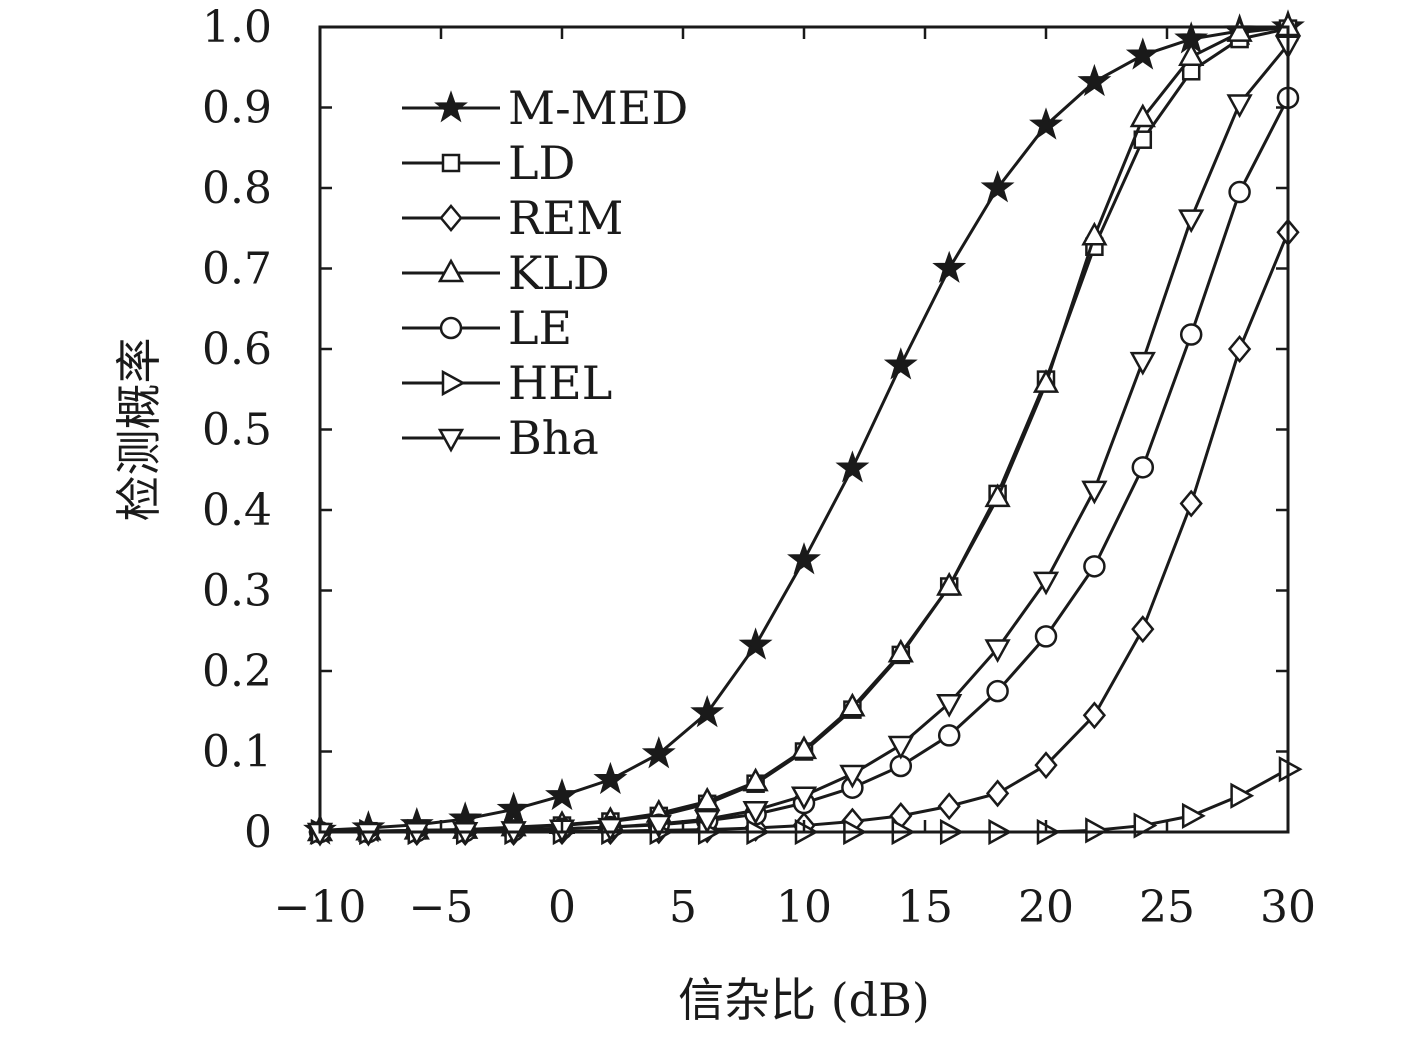 The height and width of the screenshot is (1043, 1417). Describe the element at coordinates (237, 510) in the screenshot. I see `y-tick-label-4: 0.4` at that location.